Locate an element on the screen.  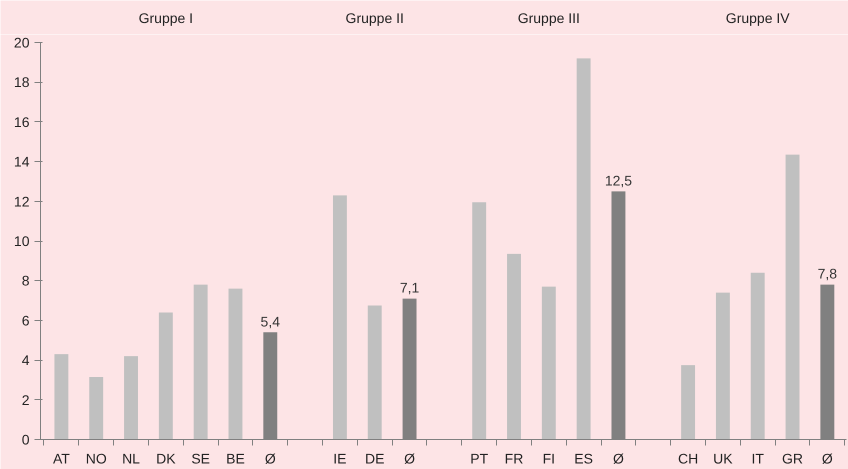
text: Gruppe II is located at coordinates (375, 18).